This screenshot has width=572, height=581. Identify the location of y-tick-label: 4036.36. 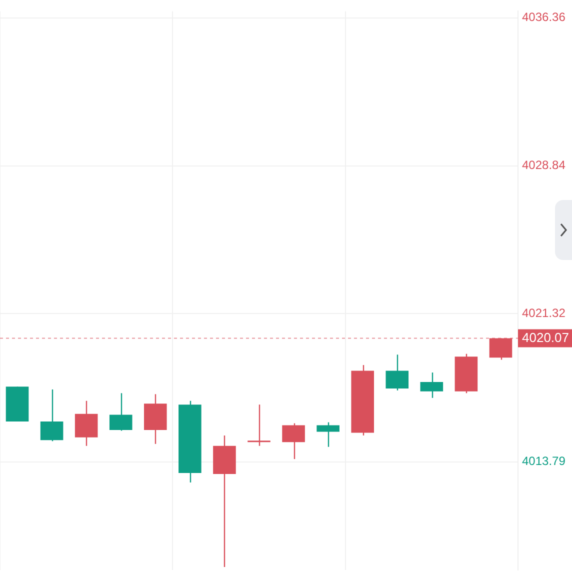
(544, 17).